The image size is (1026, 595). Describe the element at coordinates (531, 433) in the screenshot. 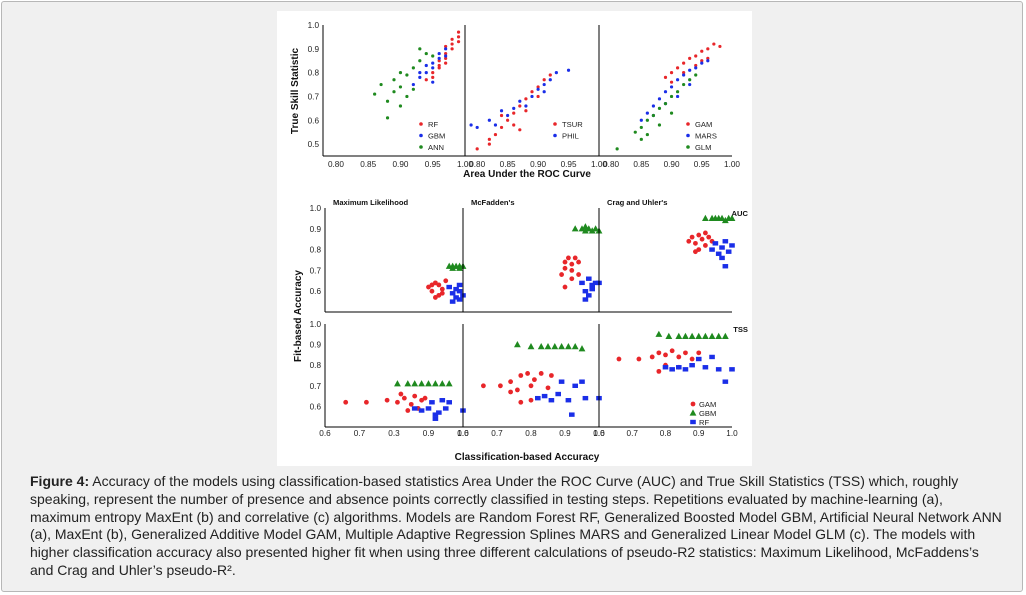

I see `bottom-xtick: 0.8` at that location.